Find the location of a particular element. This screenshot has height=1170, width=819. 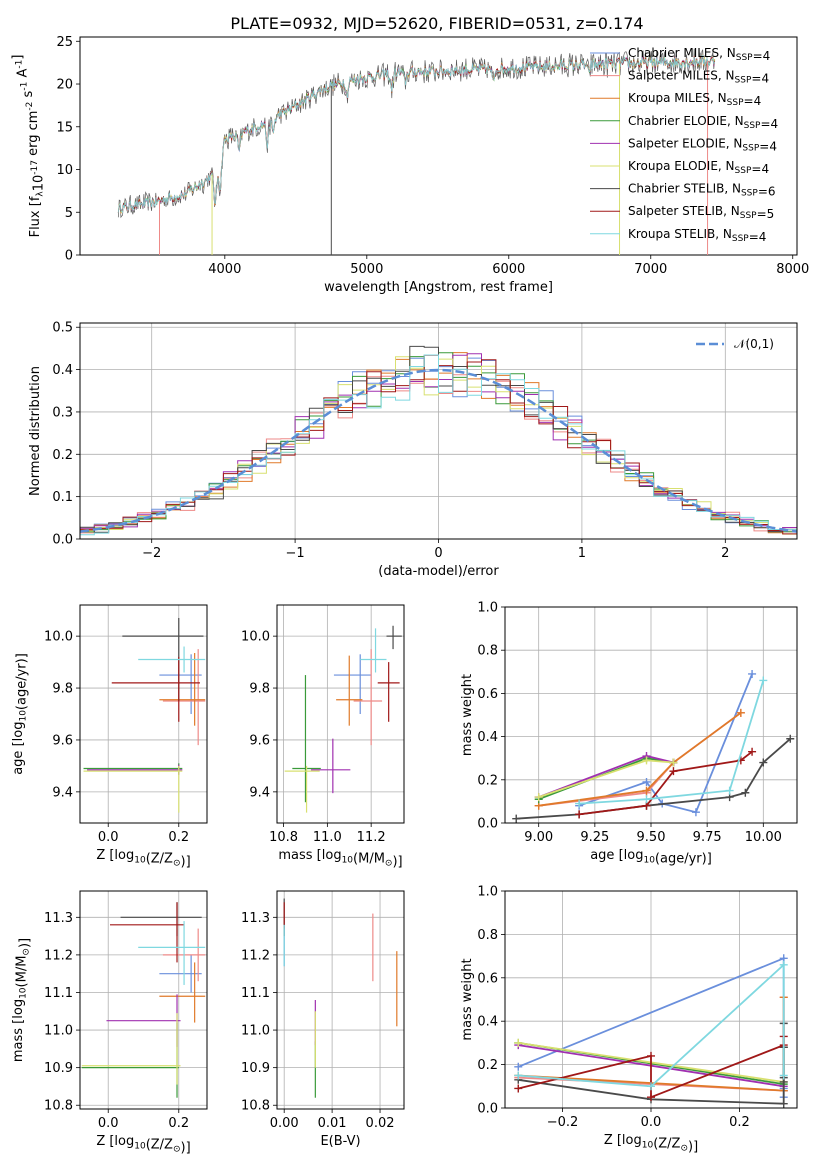

label-segment: Kroupa ELODIE, N is located at coordinates (681, 166).